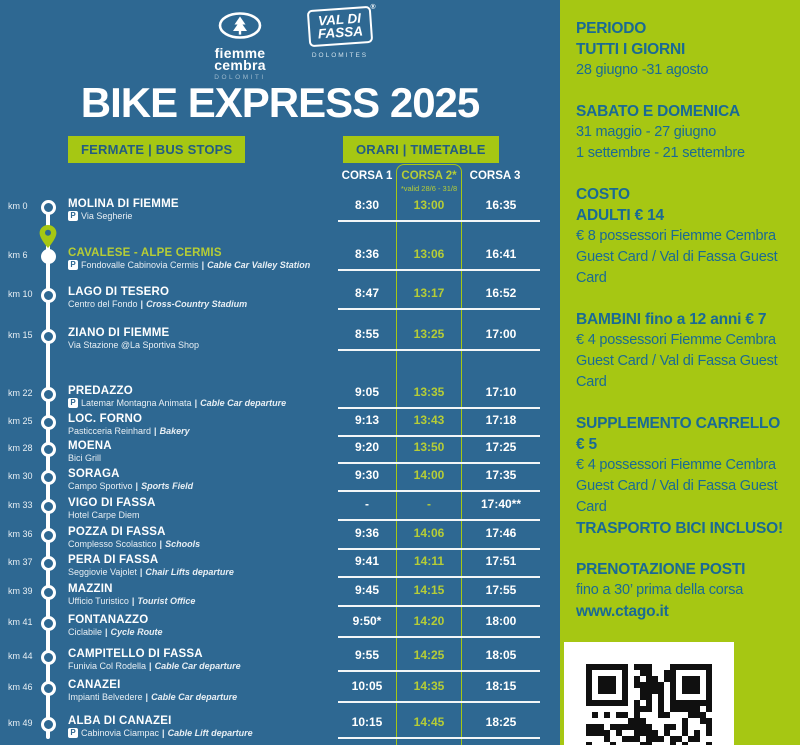 Image resolution: width=800 pixels, height=745 pixels. Describe the element at coordinates (367, 621) in the screenshot. I see `time-corsa1: 9:50*` at that location.